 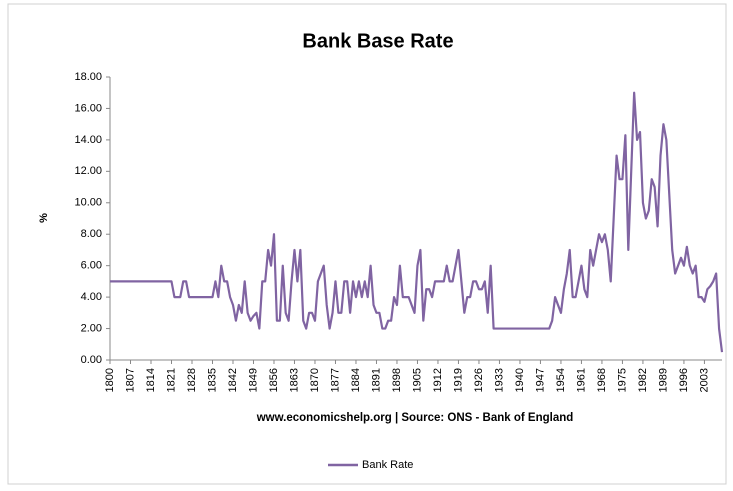 I want to click on x-tick-label: 1968, so click(x=602, y=380).